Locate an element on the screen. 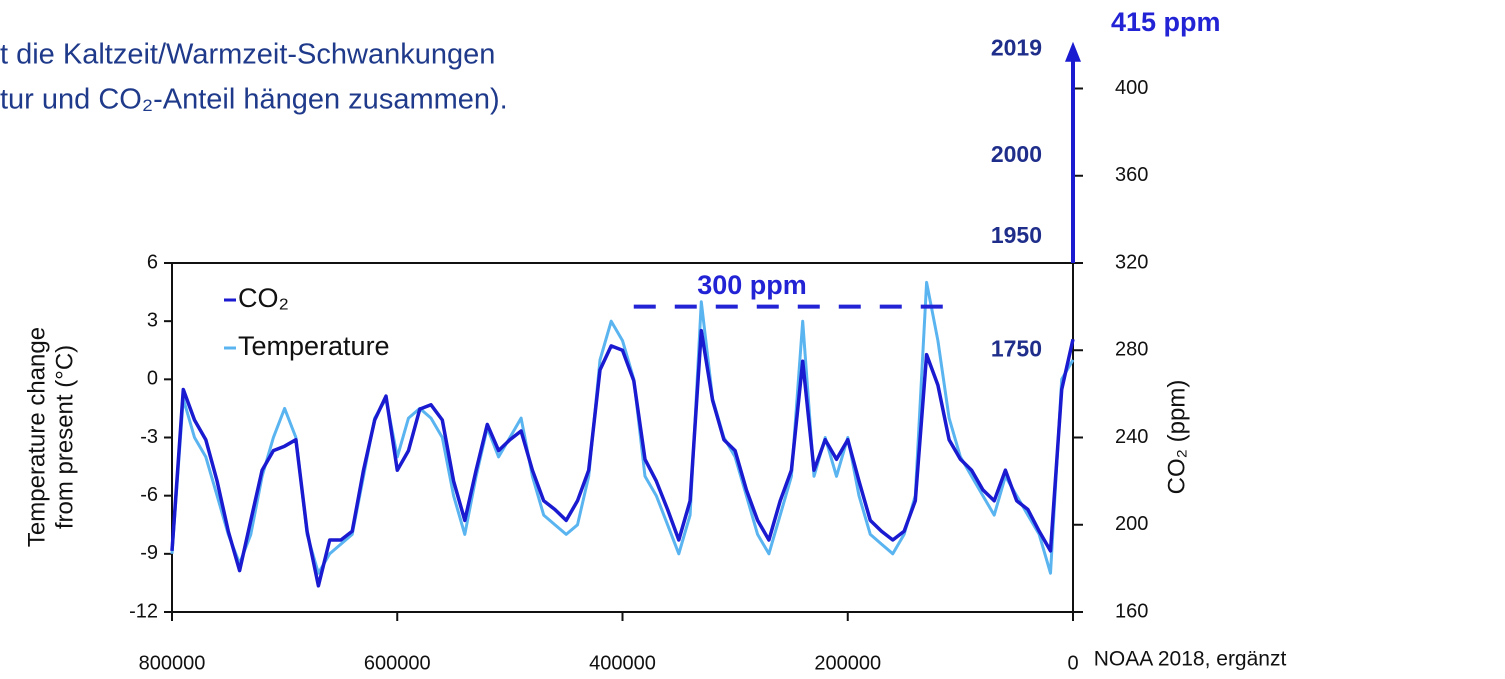 This screenshot has width=1505, height=679. y-tick-label: -12 is located at coordinates (143, 611).